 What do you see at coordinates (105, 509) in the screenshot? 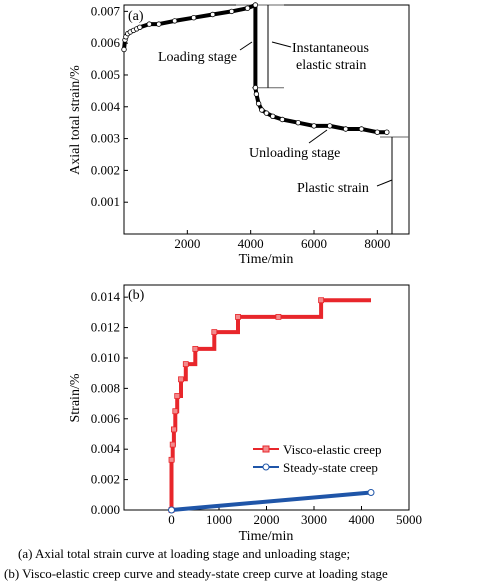
I see `panel-b-y-tick-label: 0.000` at bounding box center [105, 509].